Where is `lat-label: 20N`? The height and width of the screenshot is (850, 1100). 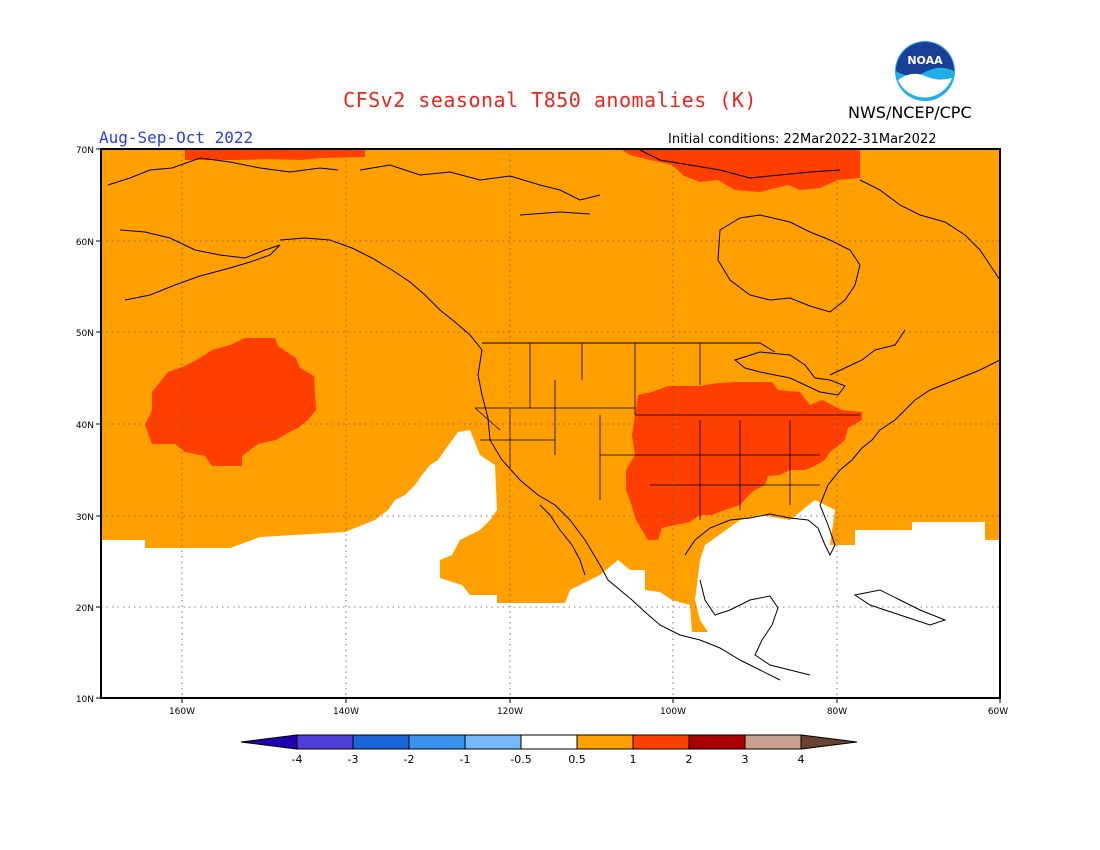
lat-label: 20N is located at coordinates (85, 609).